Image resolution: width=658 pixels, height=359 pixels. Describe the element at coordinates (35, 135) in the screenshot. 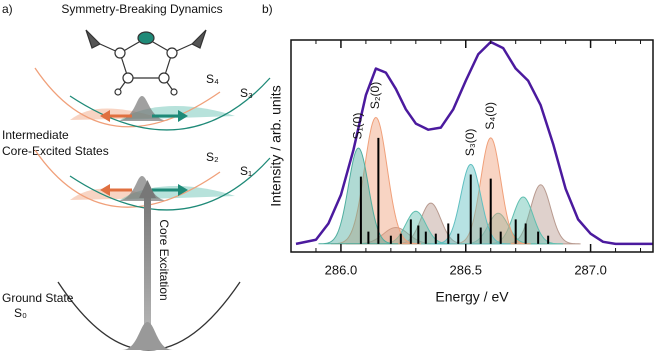

I see `intermediate-label: Intermediate` at that location.